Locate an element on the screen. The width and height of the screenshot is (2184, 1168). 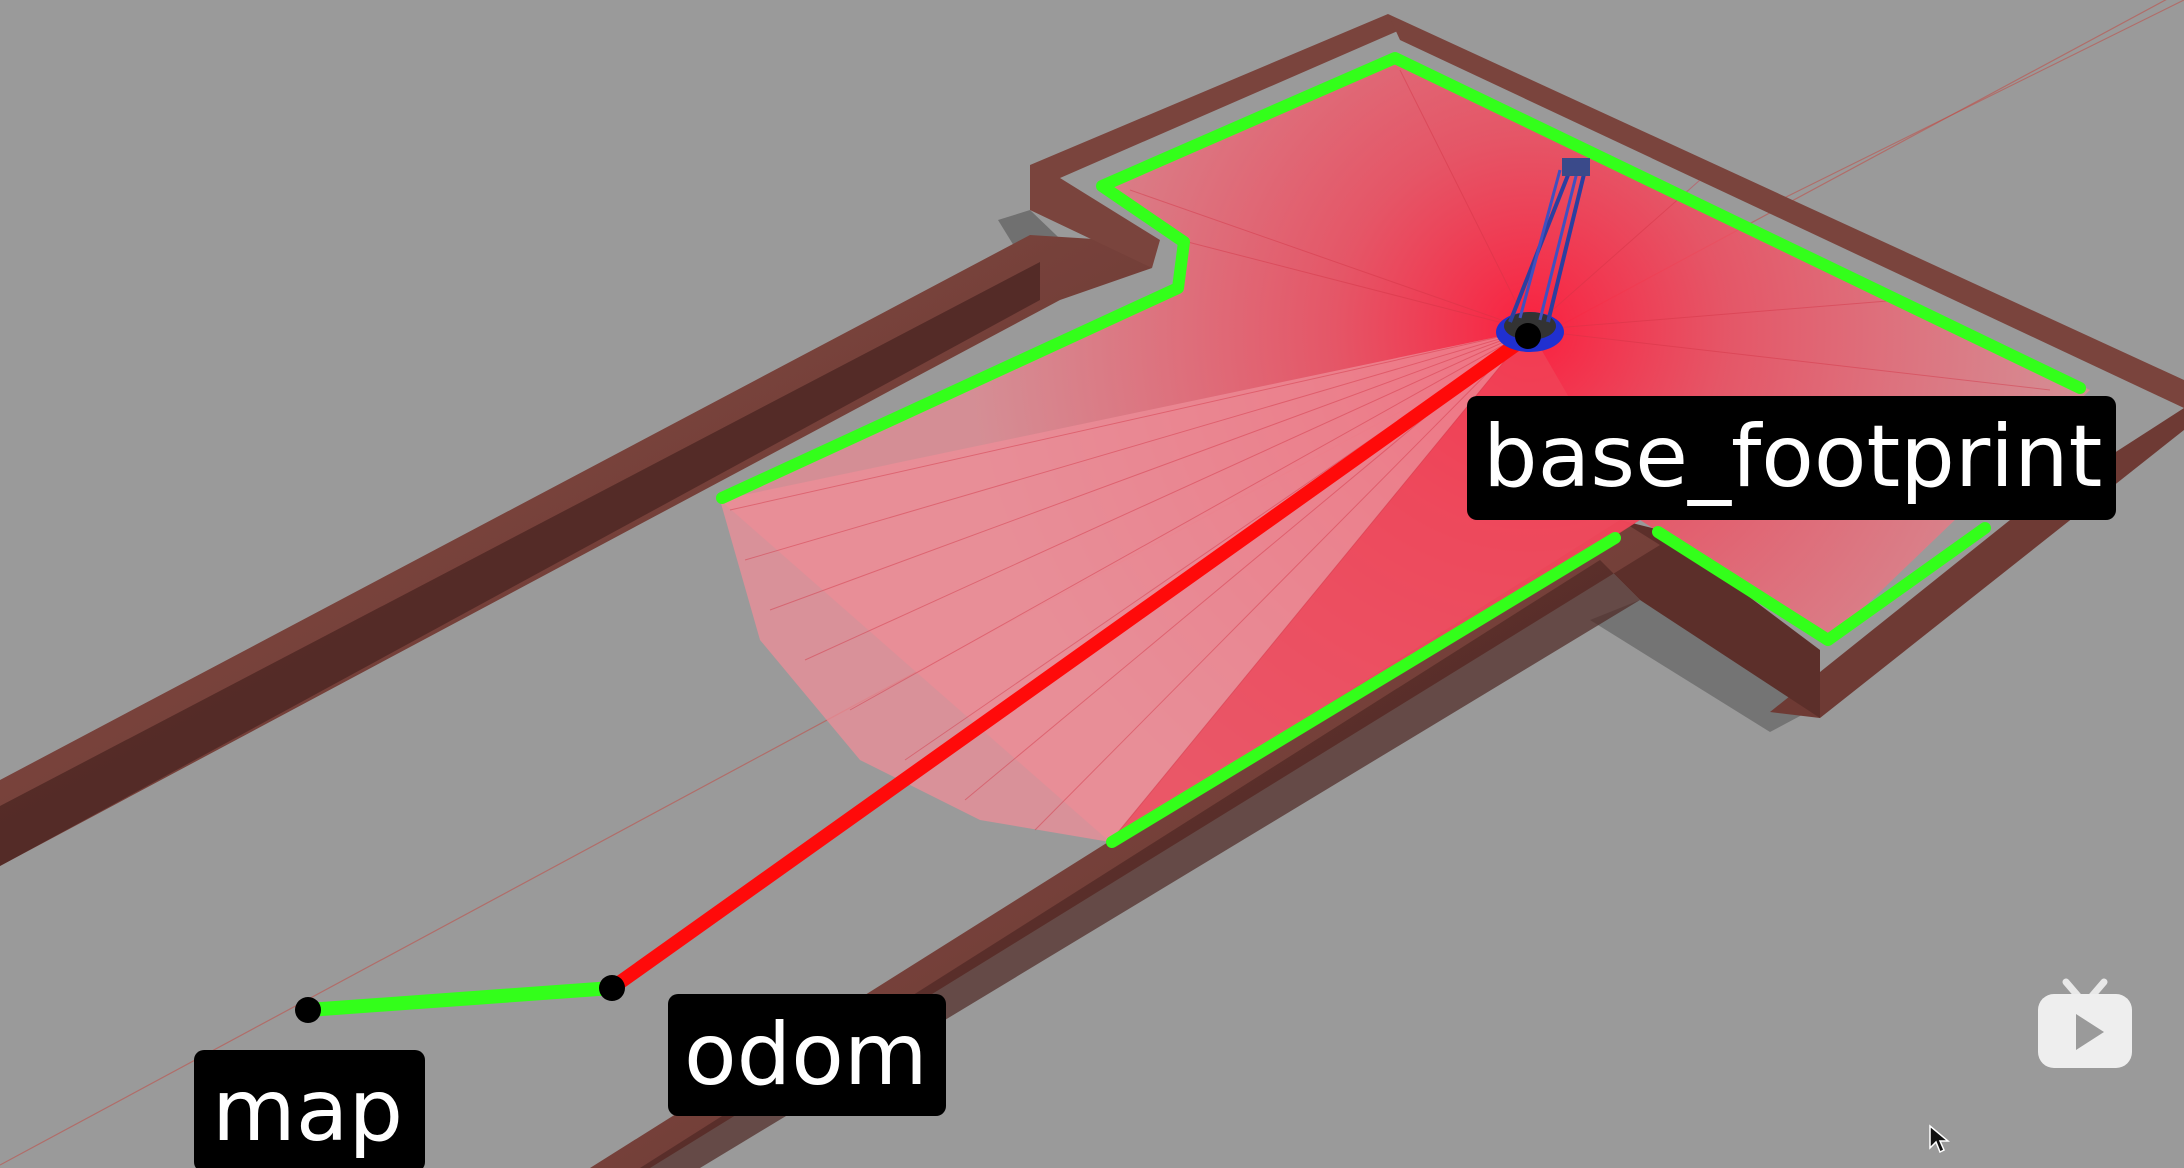
wall-right-inner is located at coordinates (1710, 619).